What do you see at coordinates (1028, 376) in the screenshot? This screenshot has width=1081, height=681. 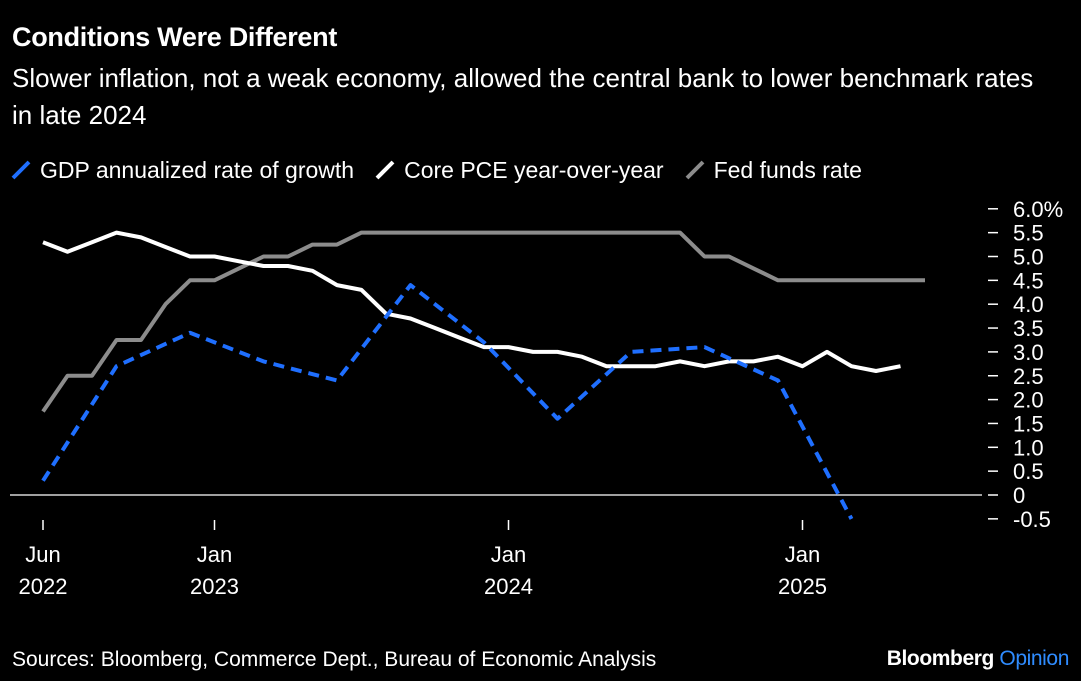 I see `y-tick-label: 2.5` at bounding box center [1028, 376].